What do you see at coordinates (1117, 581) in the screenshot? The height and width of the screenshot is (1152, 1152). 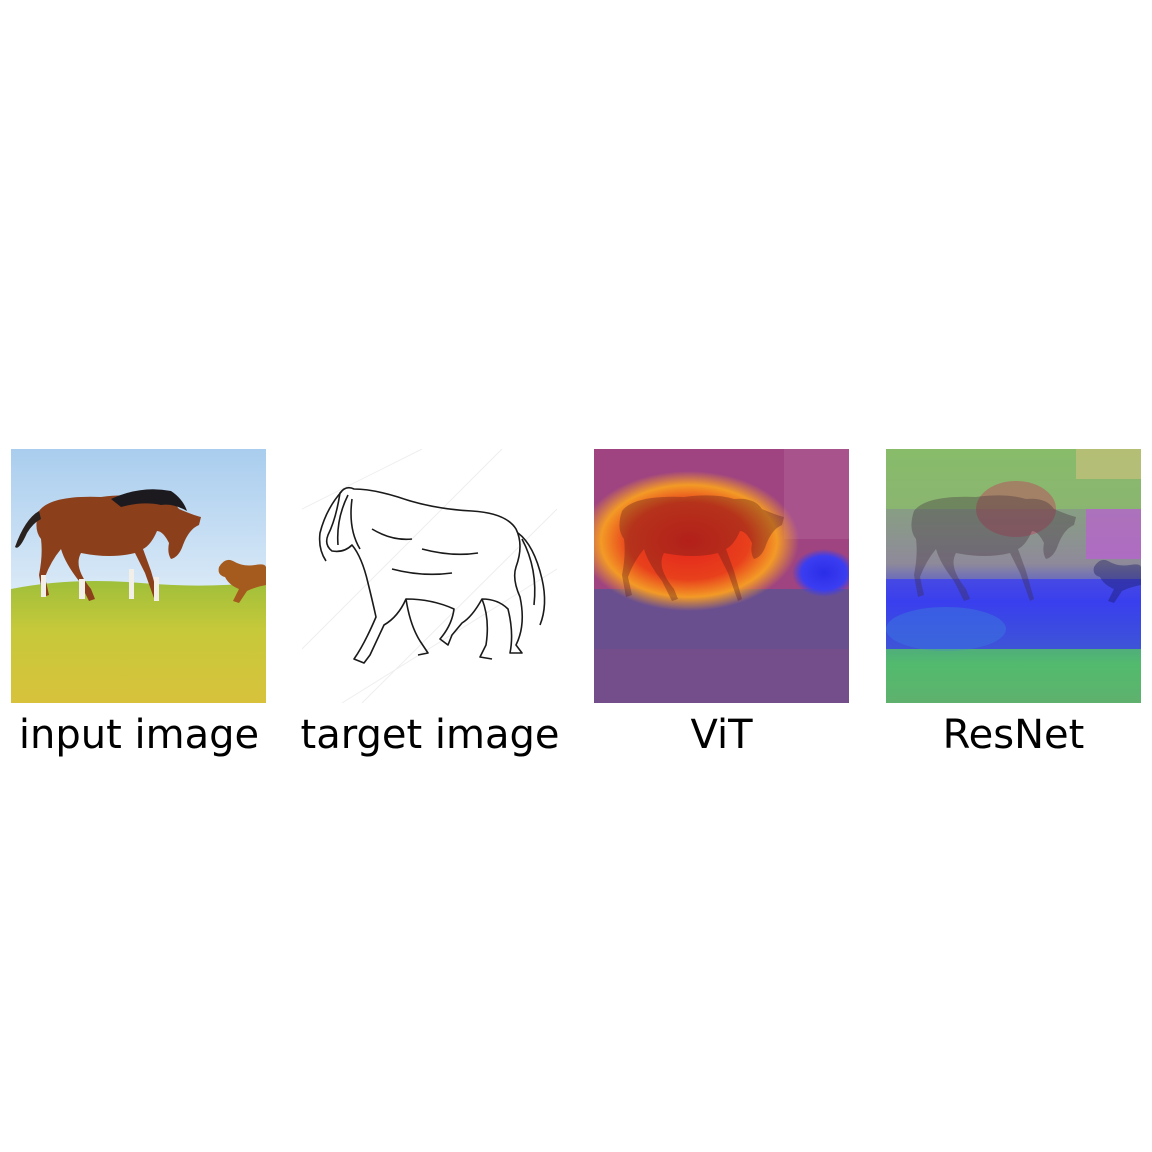 I see `dog-silhouette` at bounding box center [1117, 581].